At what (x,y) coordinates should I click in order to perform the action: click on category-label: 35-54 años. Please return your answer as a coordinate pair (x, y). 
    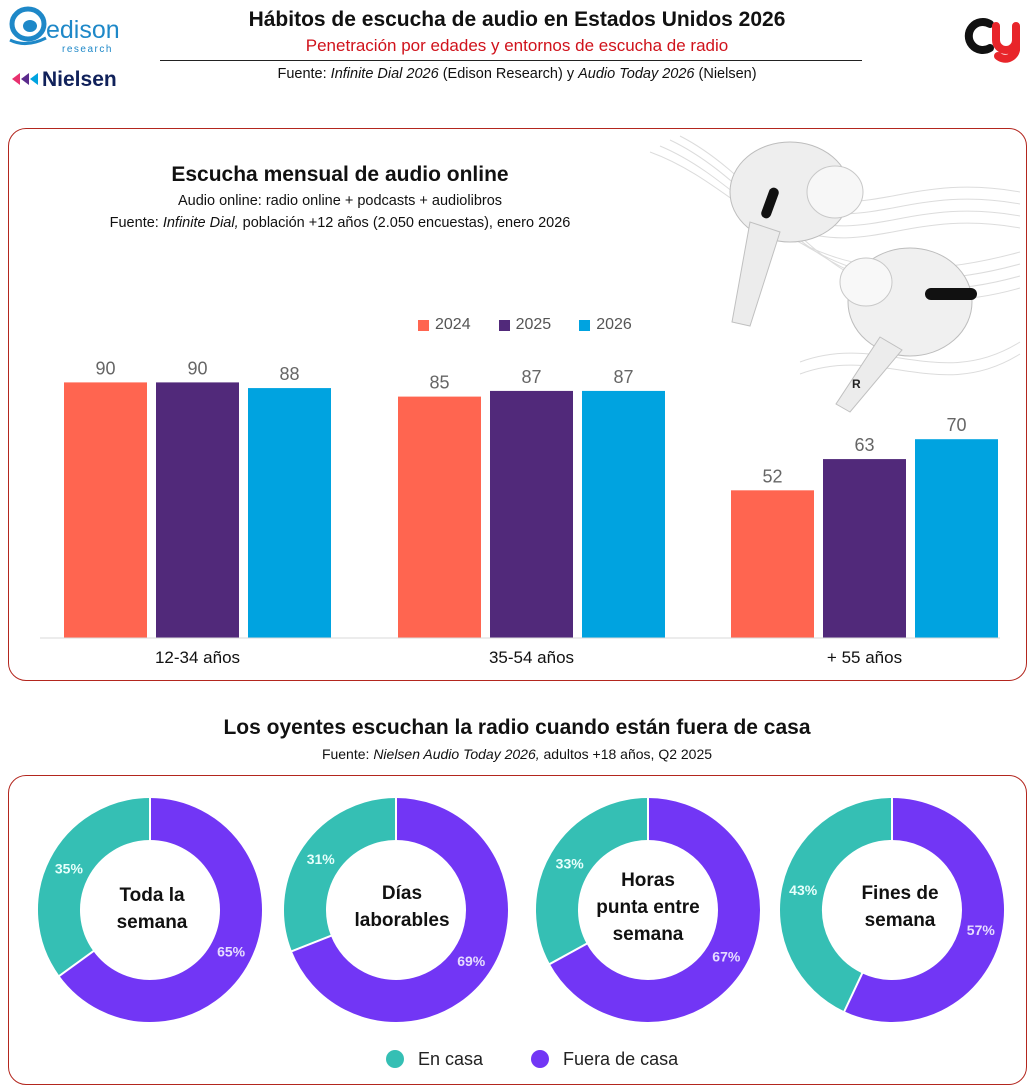
    Looking at the image, I should click on (531, 657).